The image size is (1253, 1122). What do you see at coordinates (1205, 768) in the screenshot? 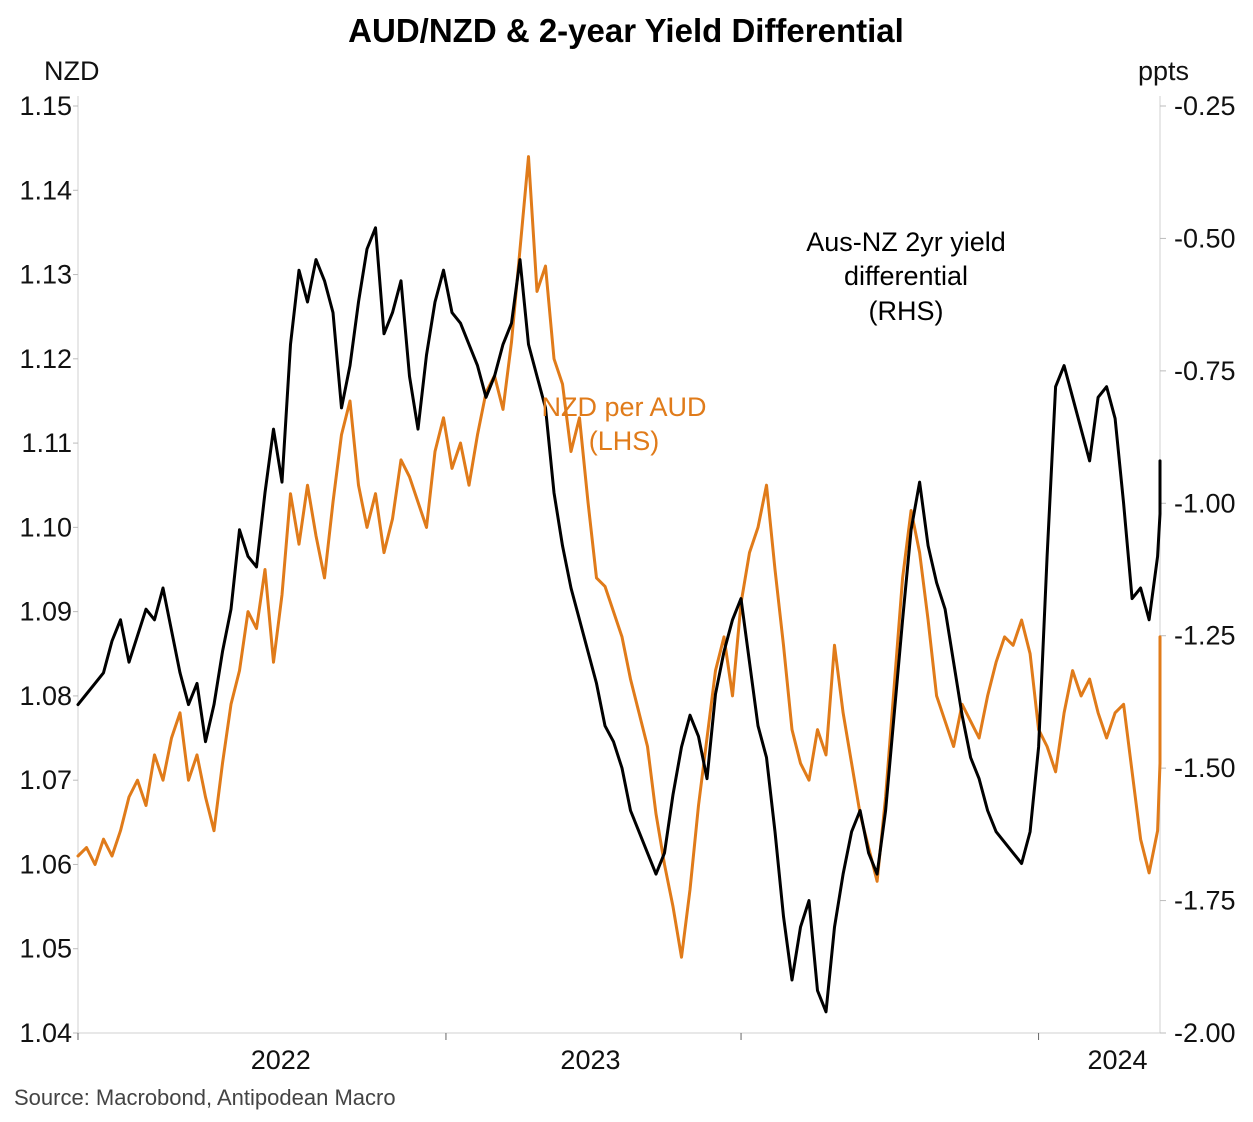
I see `right-tick-label: -1.50` at bounding box center [1205, 768].